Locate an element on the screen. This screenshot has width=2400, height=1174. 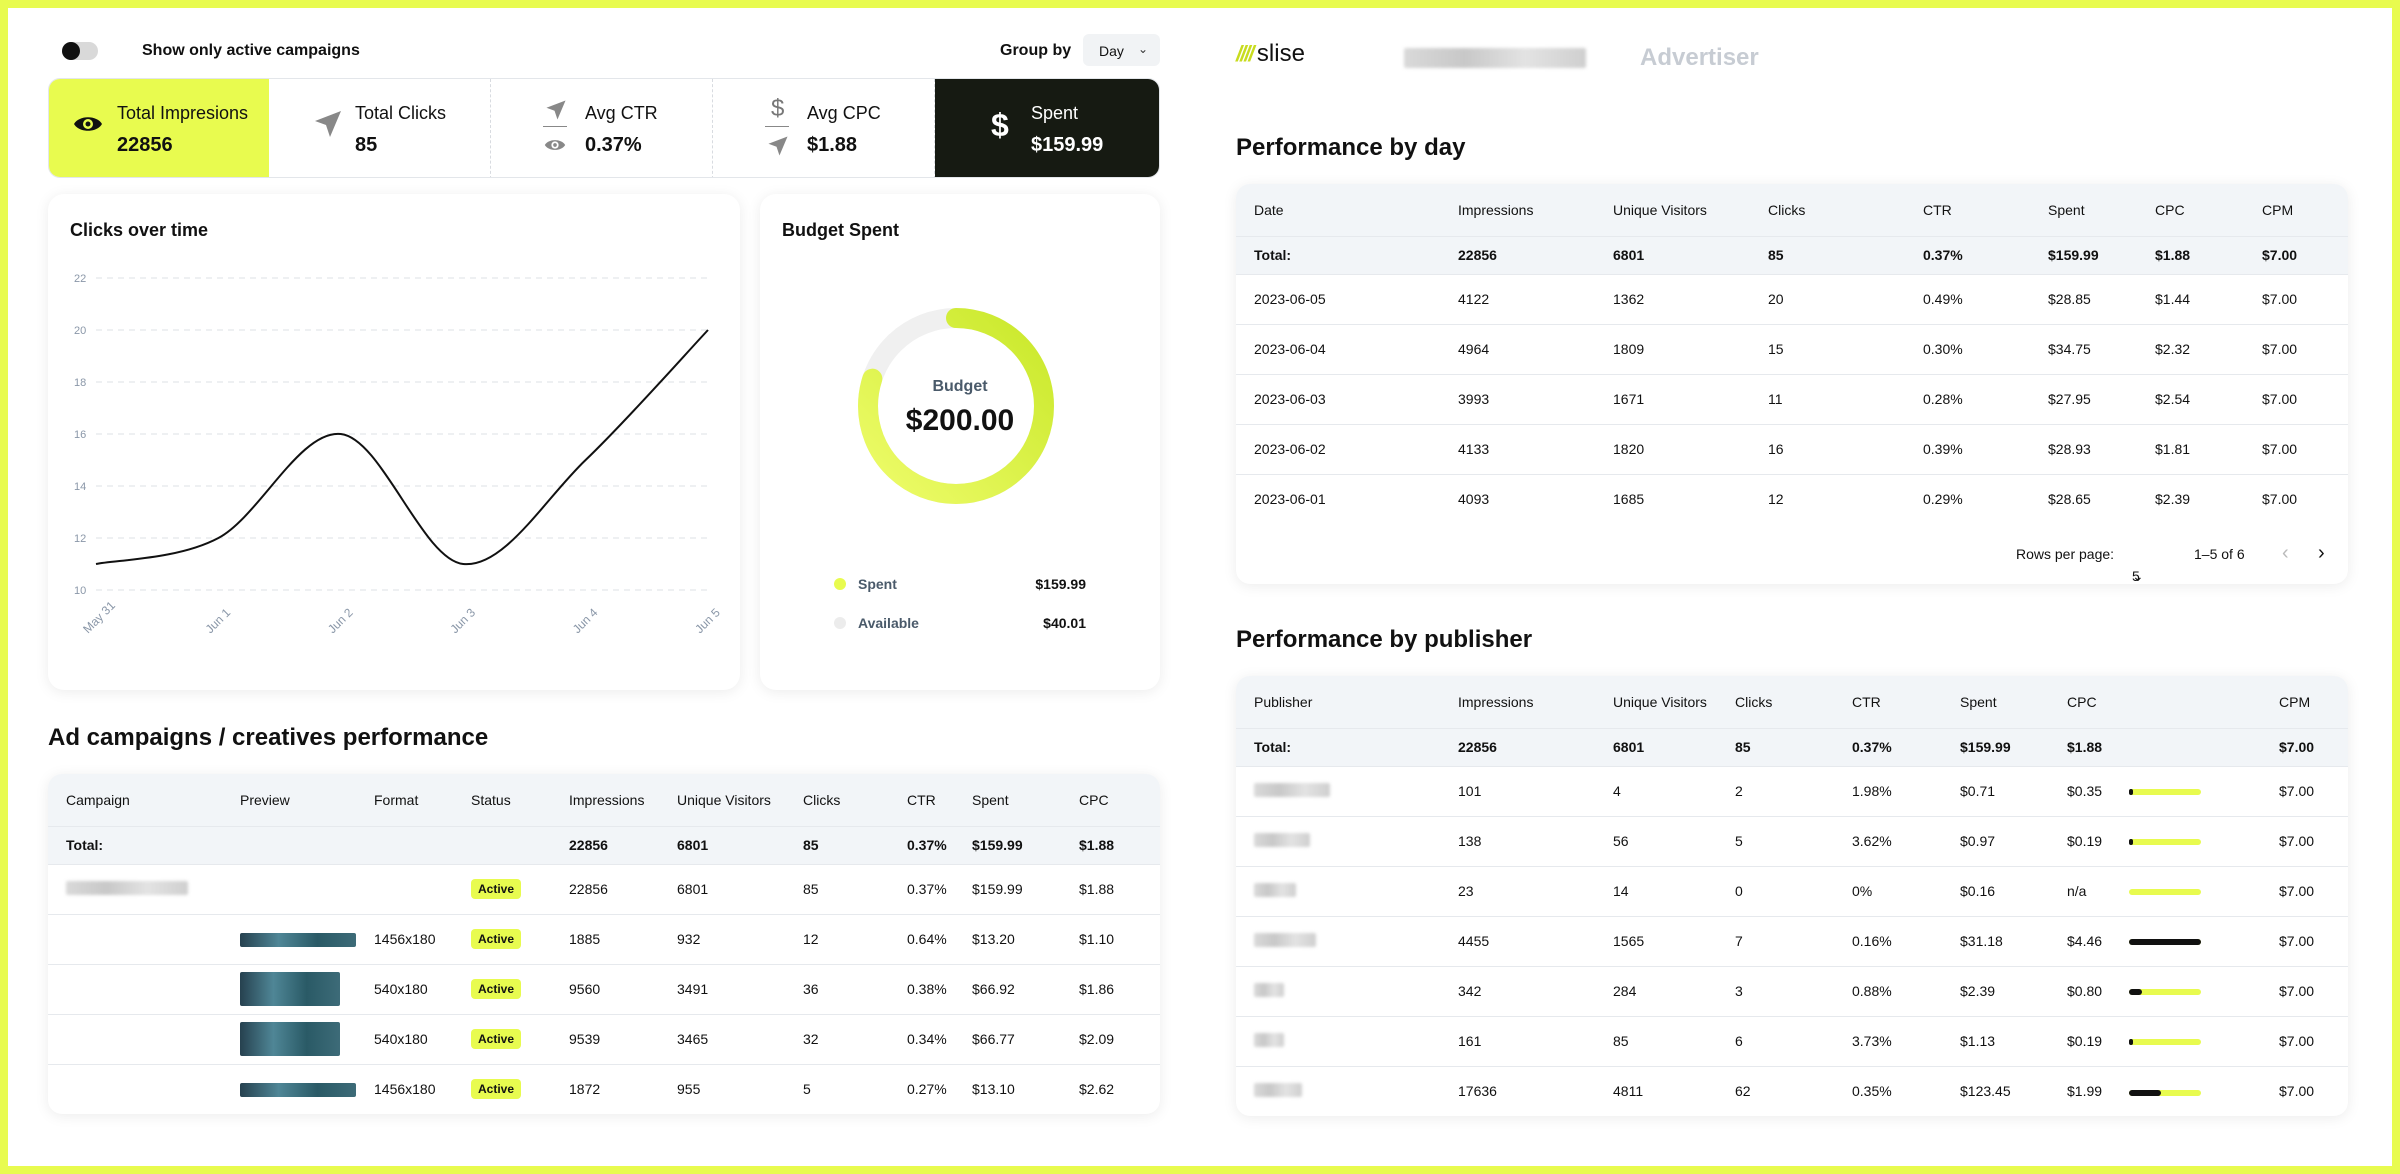
status-badge: Active is located at coordinates (496, 1089).